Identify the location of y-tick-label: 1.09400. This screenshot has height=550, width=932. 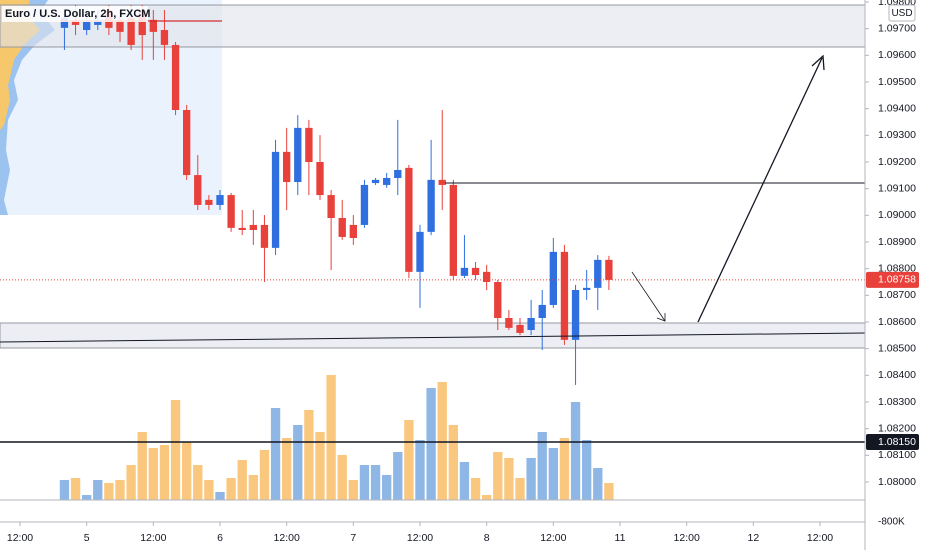
(897, 108).